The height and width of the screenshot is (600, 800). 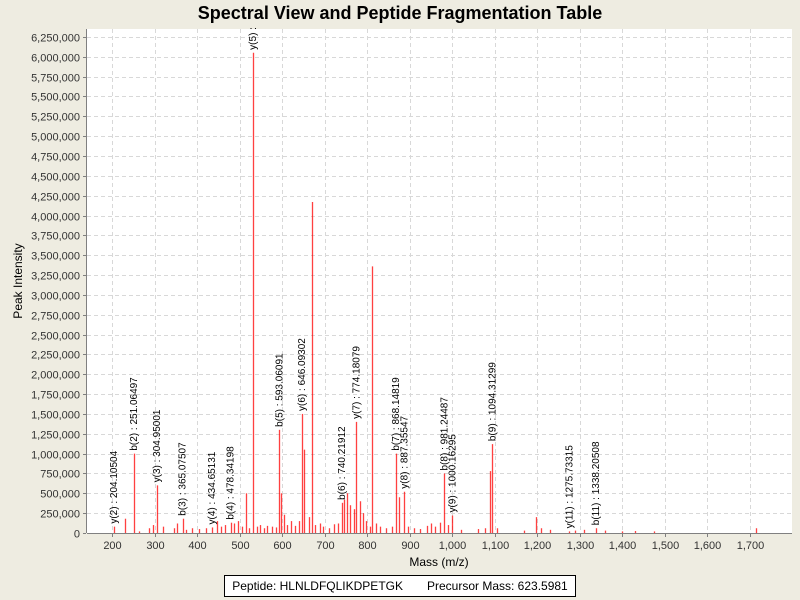 I want to click on peak-annotation: y(6) : 646.09302, so click(x=302, y=374).